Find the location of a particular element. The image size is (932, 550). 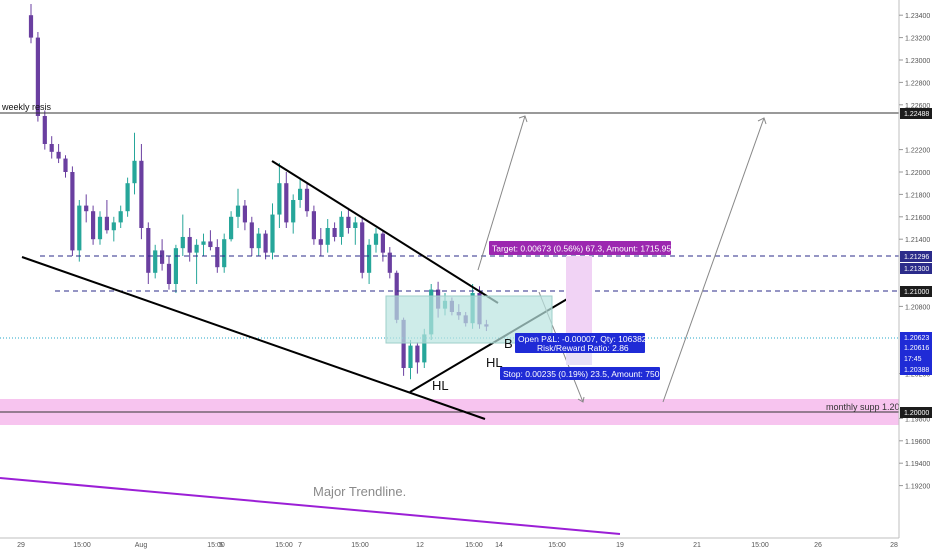

badge-121000-text: 1.21000 is located at coordinates (916, 292).